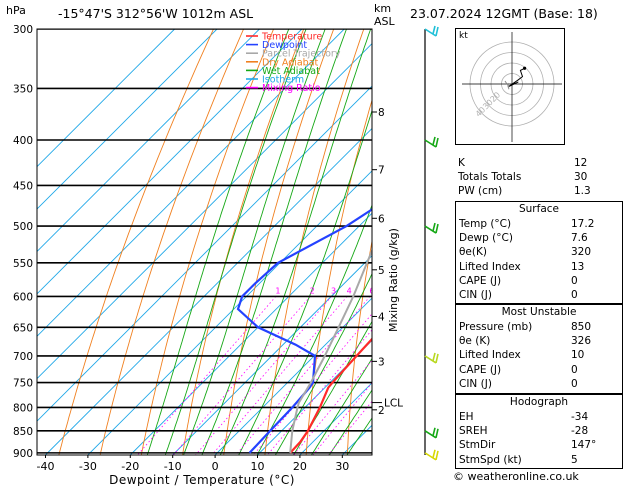  Describe the element at coordinates (45, 466) in the screenshot. I see `temperature-tick-label: -40` at that location.